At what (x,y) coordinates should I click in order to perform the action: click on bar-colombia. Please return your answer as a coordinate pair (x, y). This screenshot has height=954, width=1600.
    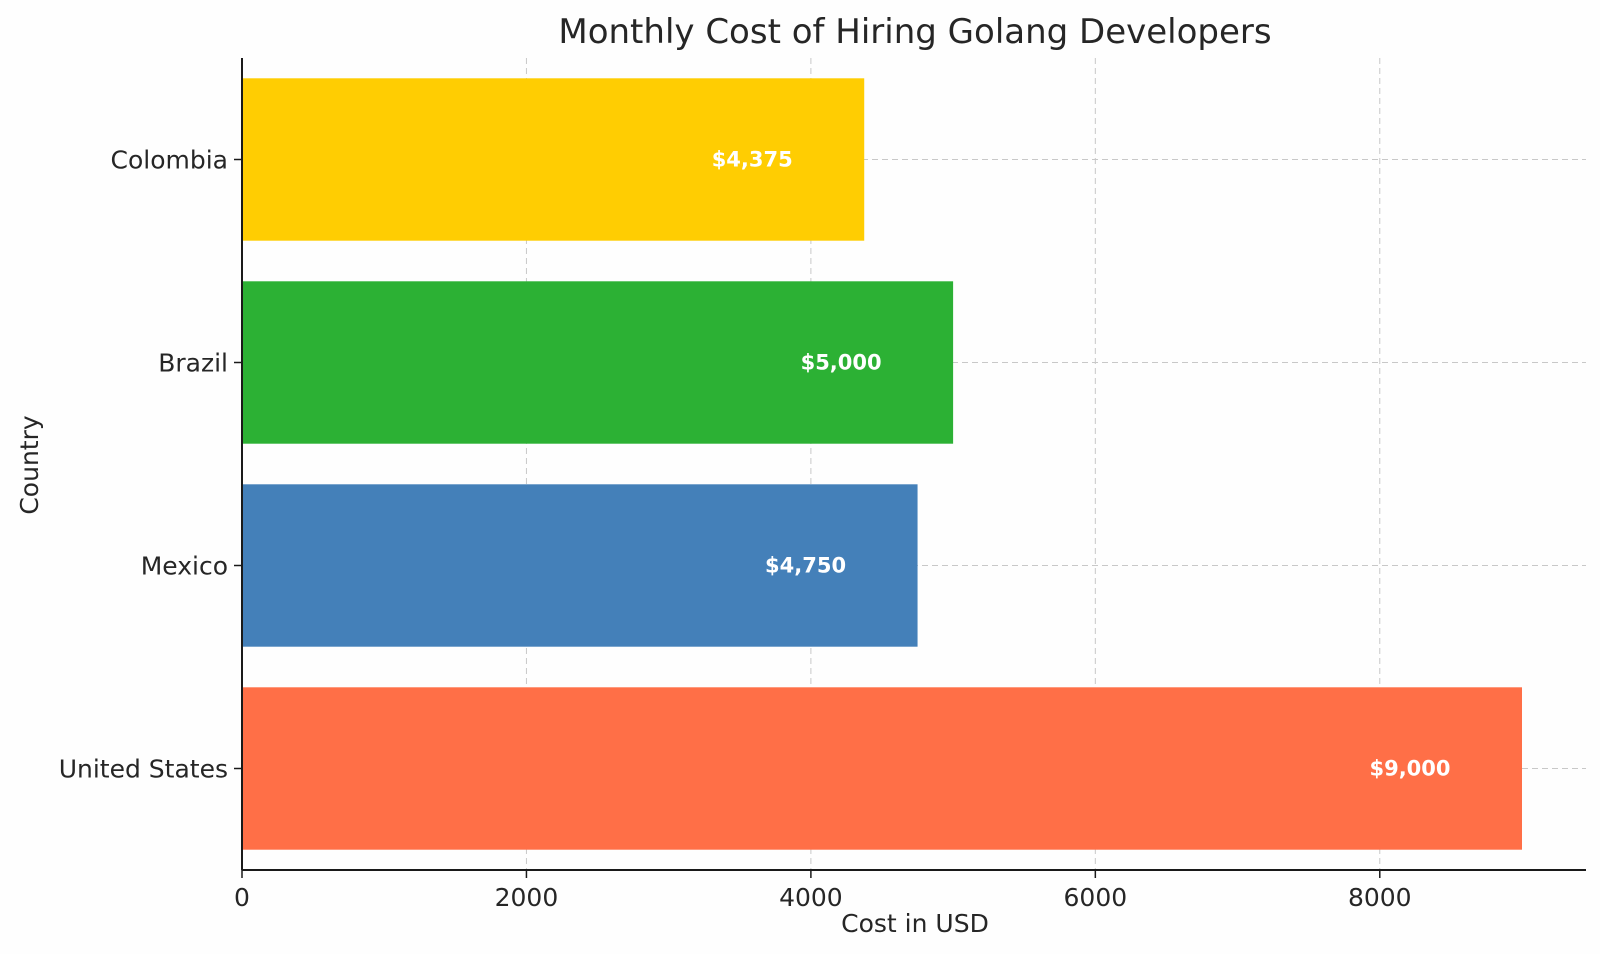
    Looking at the image, I should click on (553, 159).